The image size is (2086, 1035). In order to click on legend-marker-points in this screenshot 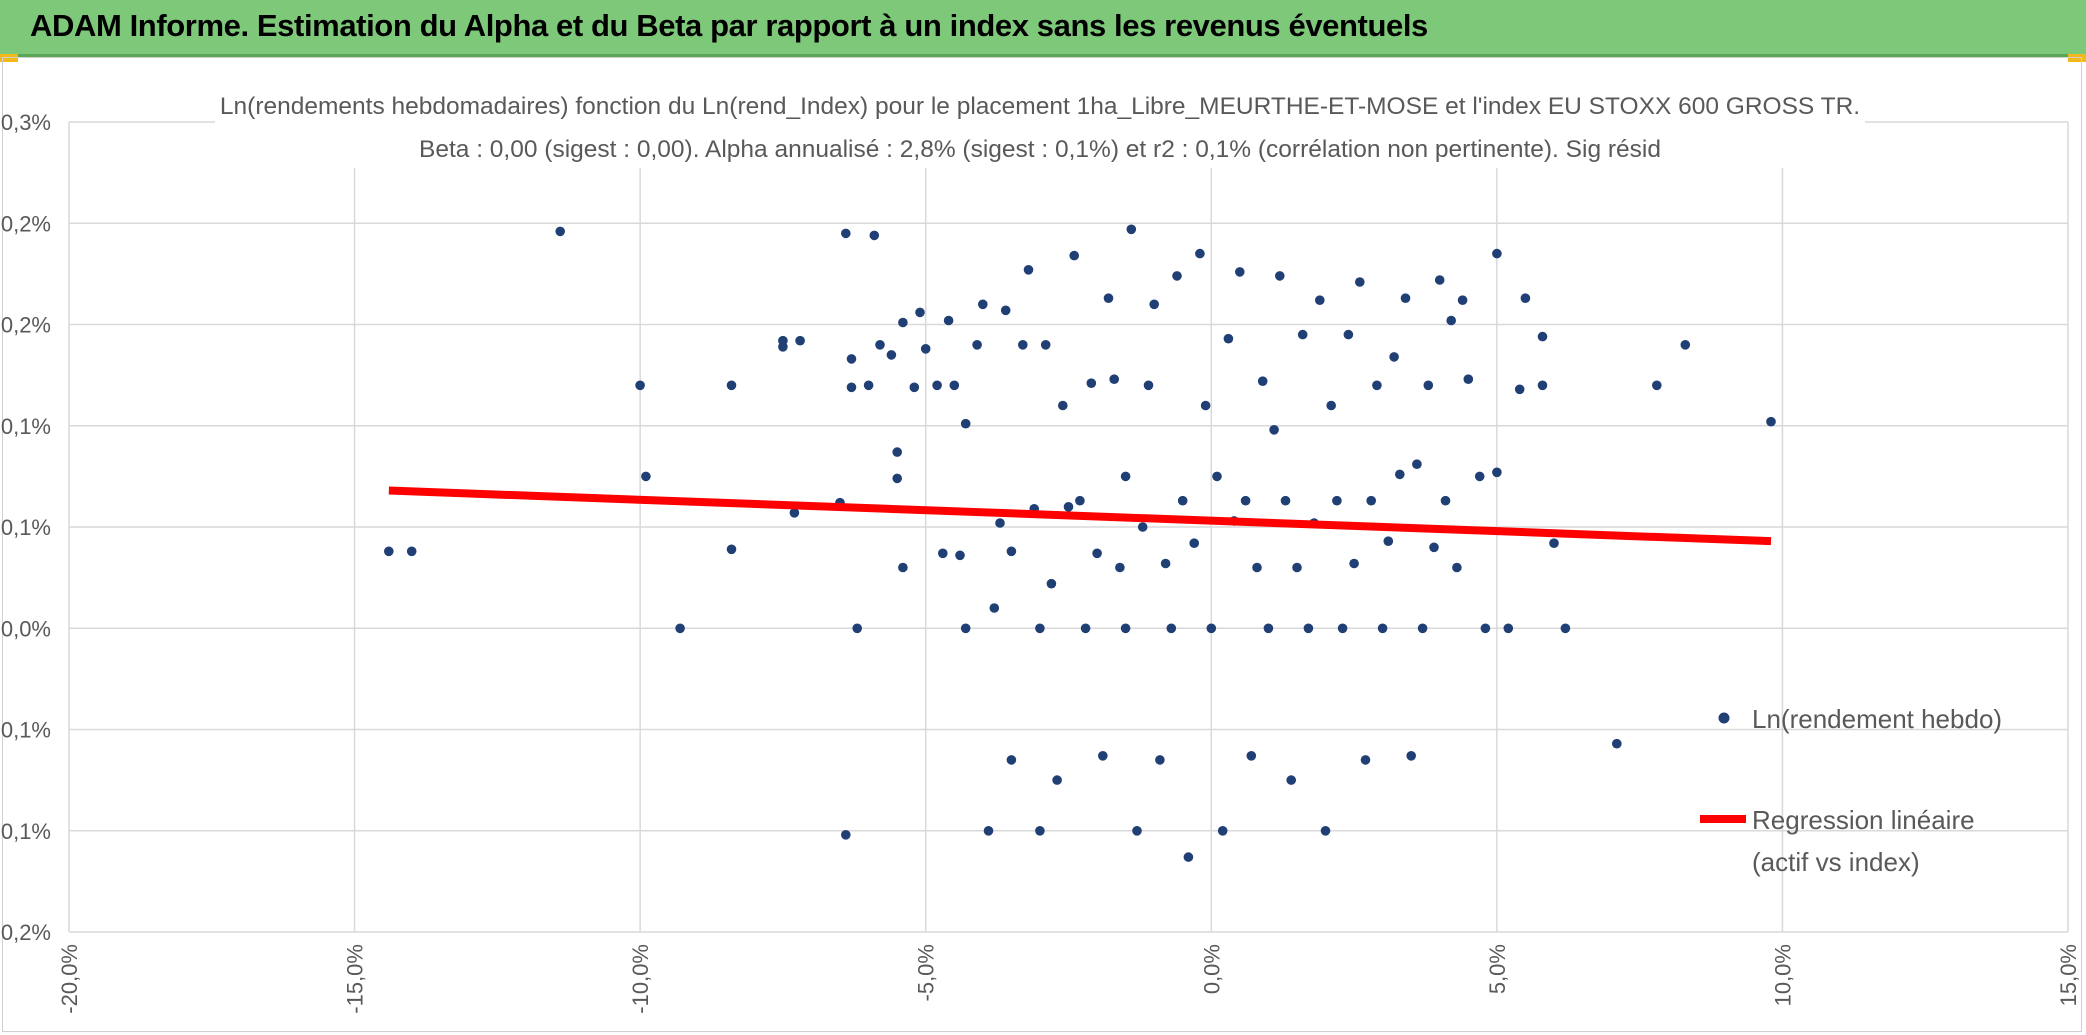, I will do `click(1724, 718)`.